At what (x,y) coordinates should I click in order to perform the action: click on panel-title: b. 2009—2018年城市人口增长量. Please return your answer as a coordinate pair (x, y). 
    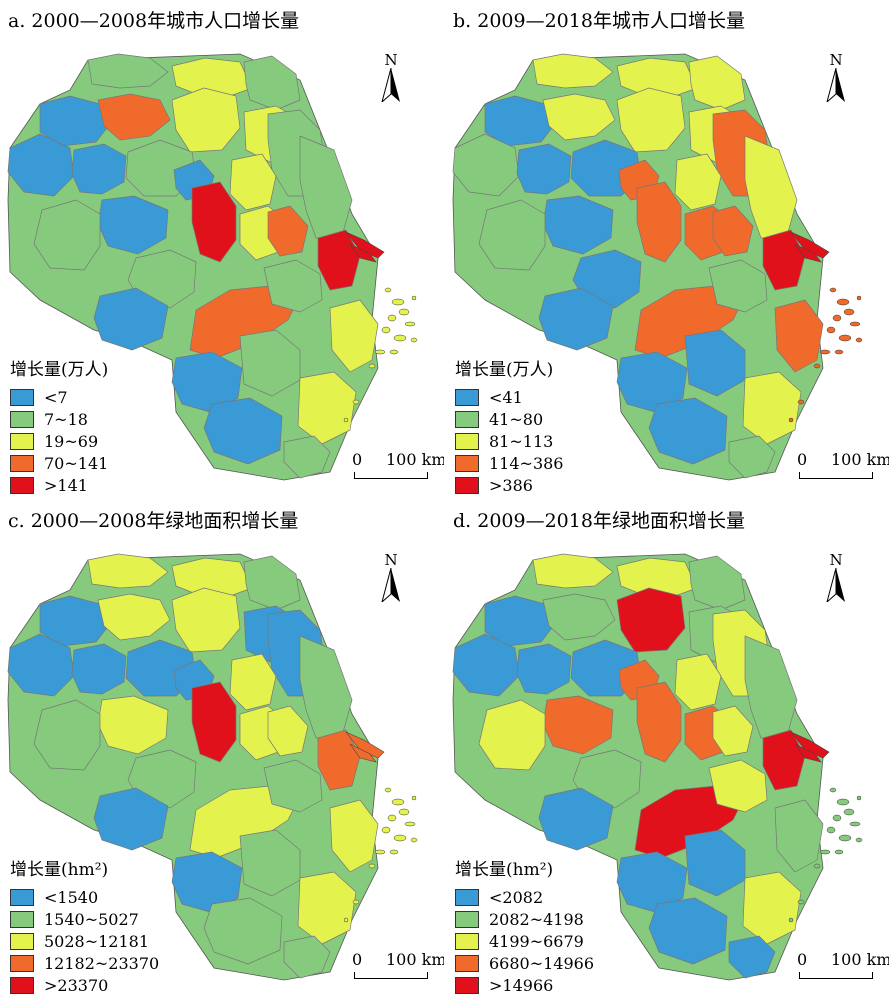
    Looking at the image, I should click on (599, 21).